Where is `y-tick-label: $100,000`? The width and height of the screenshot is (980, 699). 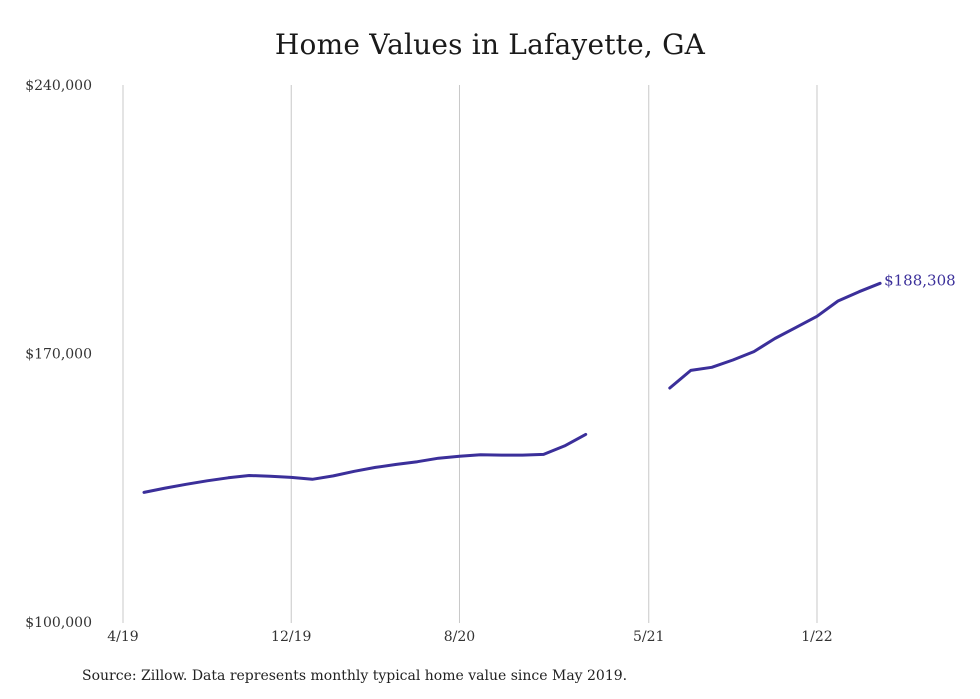 y-tick-label: $100,000 is located at coordinates (58, 623).